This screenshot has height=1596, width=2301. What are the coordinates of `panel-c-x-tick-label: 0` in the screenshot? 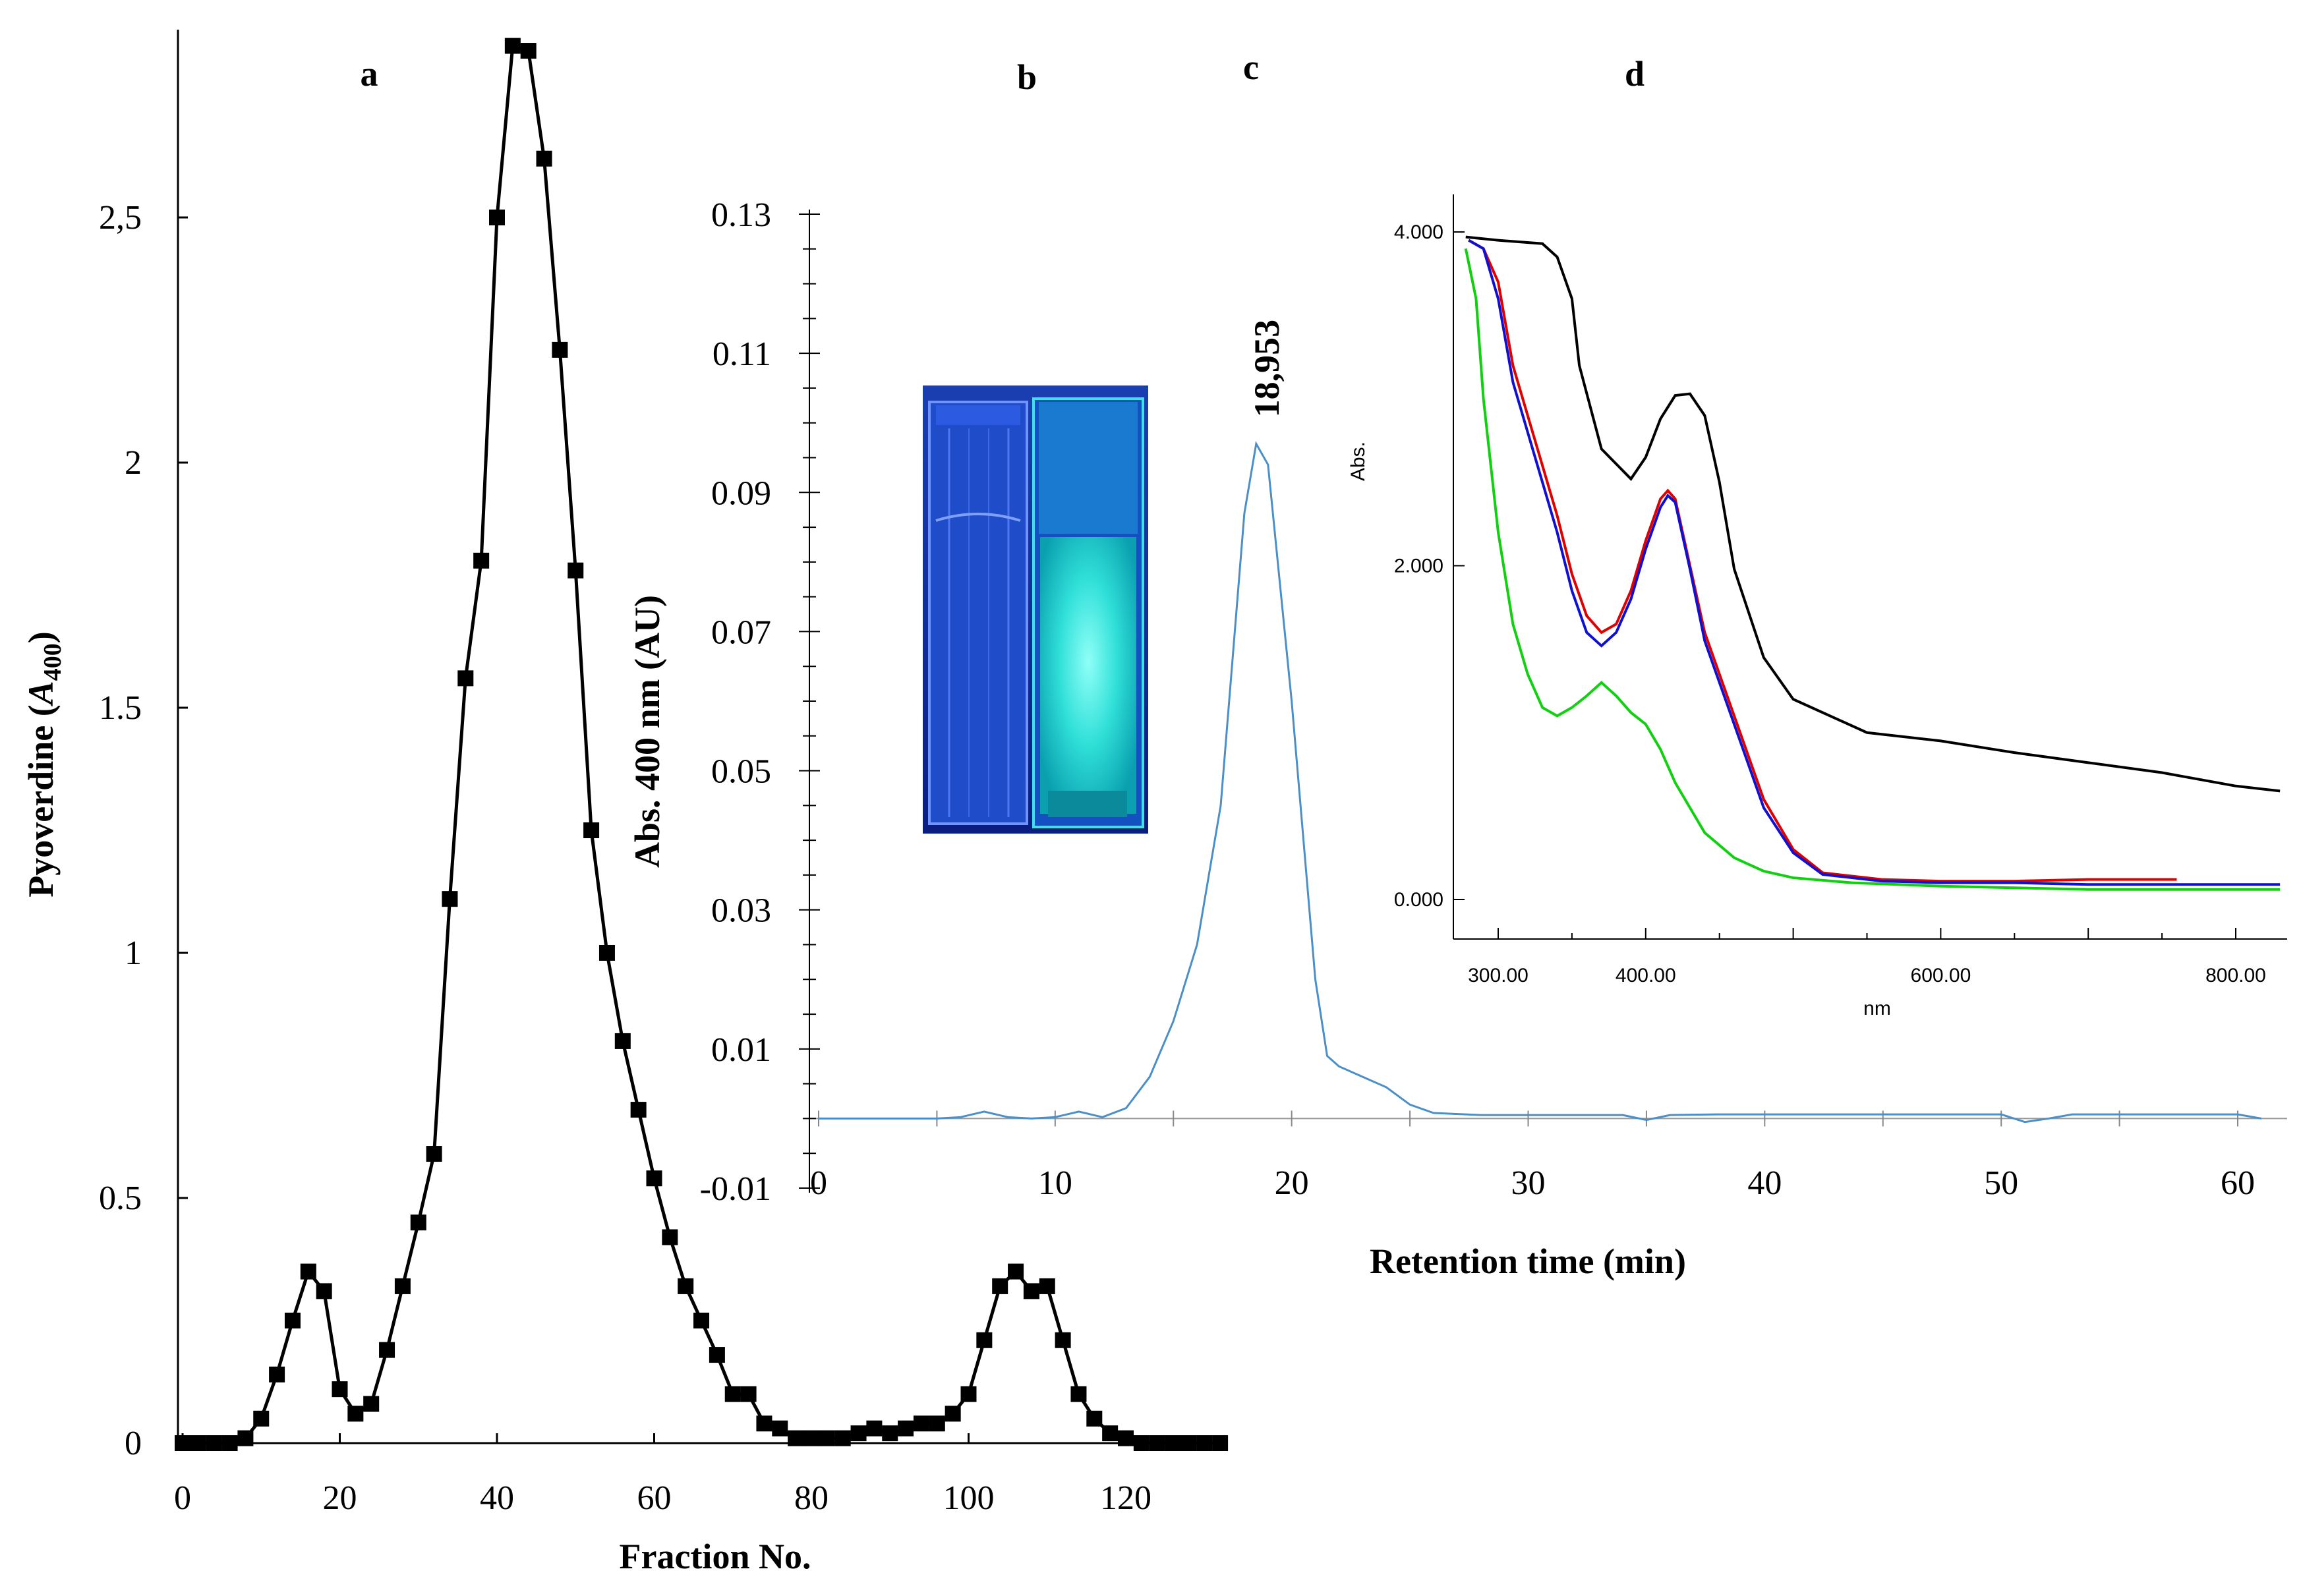 It's located at (818, 1183).